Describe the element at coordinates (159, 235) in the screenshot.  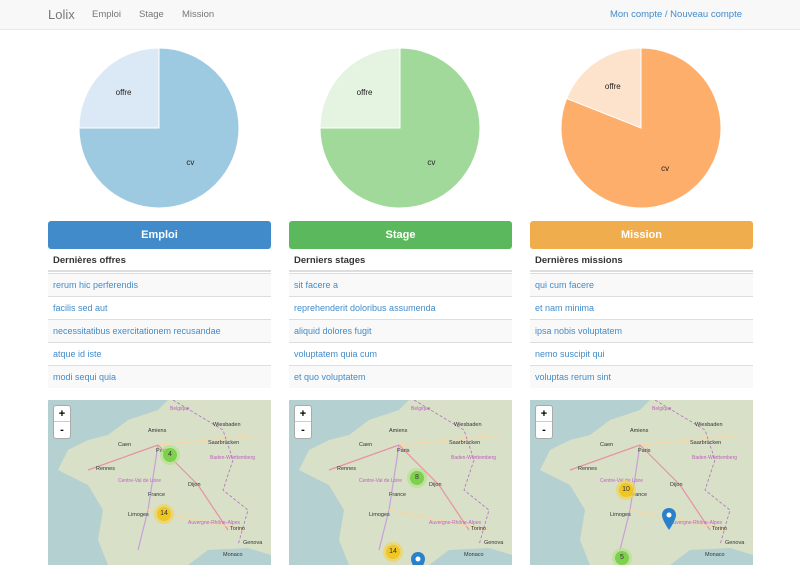
I see `emploi-button: Emploi` at that location.